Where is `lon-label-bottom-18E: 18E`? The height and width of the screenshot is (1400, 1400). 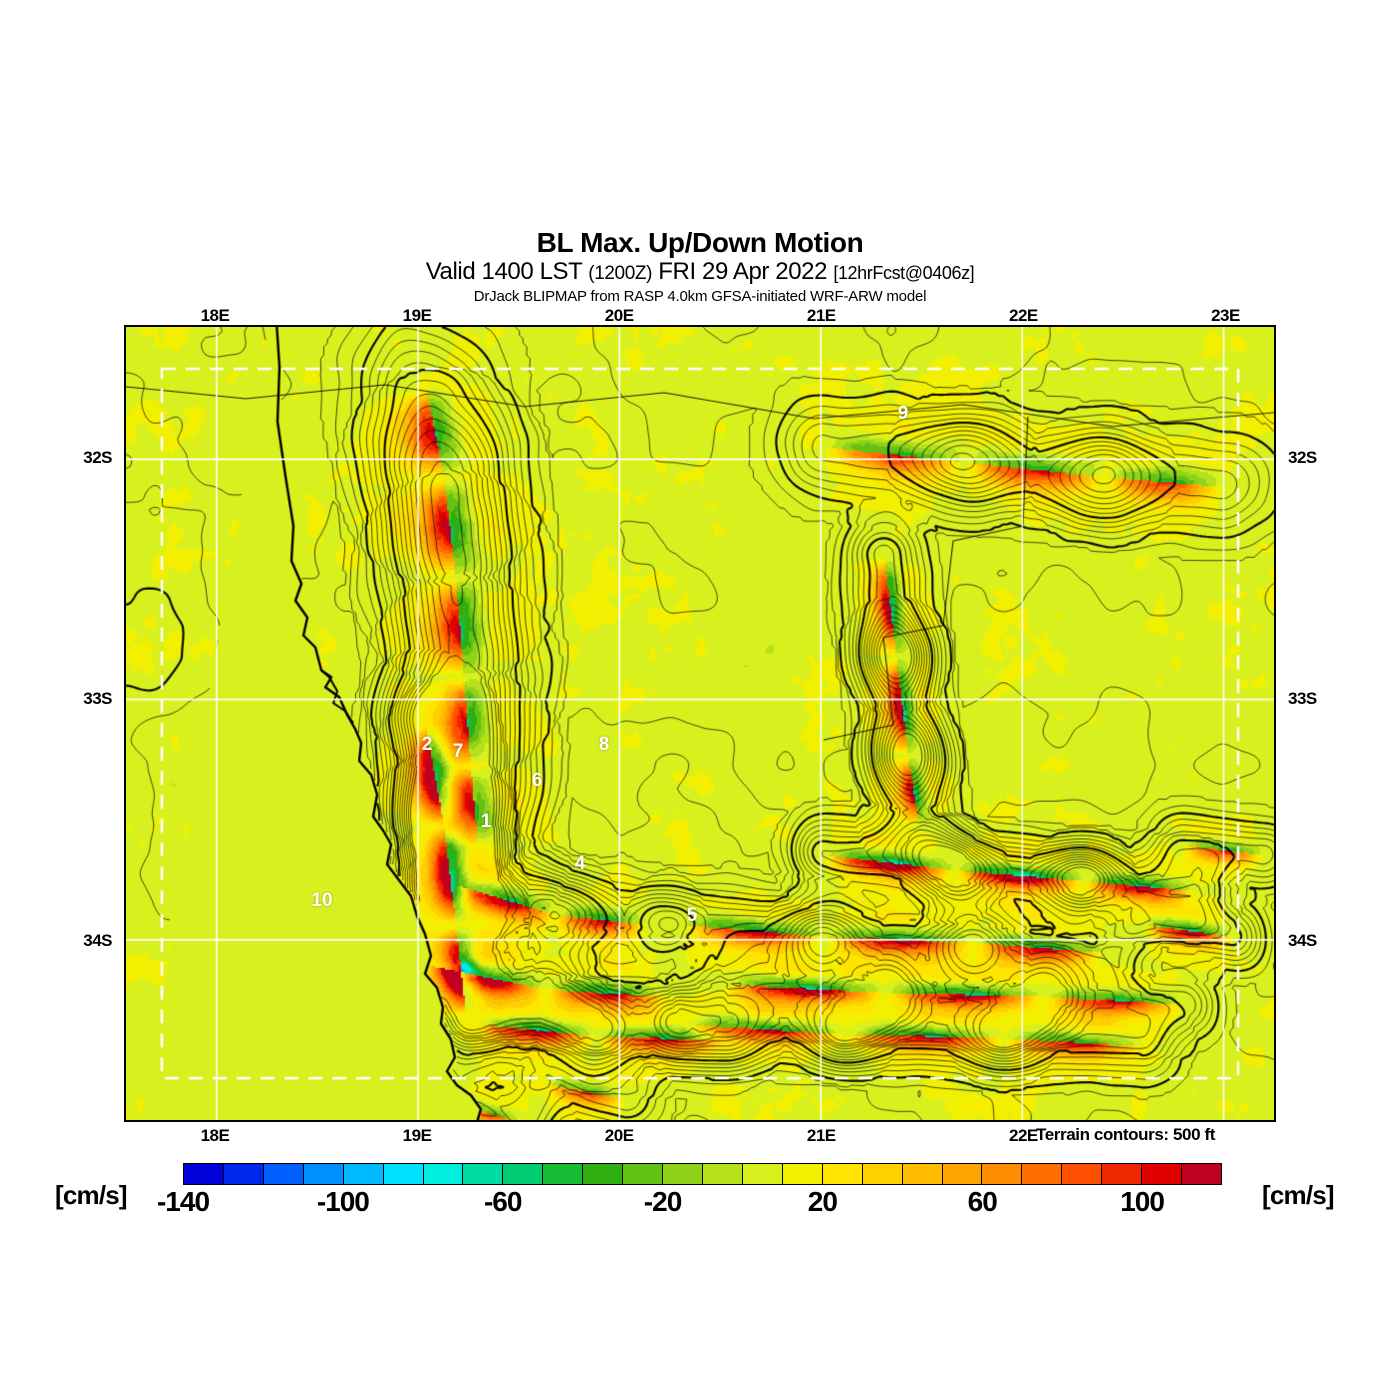 lon-label-bottom-18E: 18E is located at coordinates (215, 1135).